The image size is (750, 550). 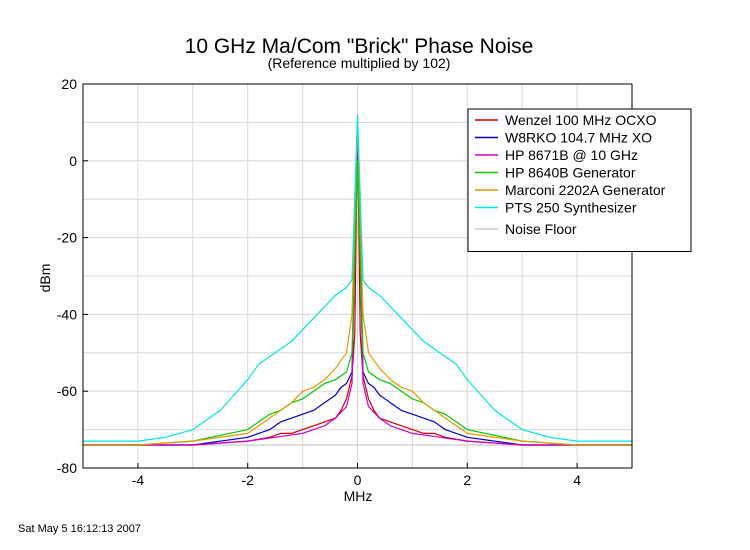 What do you see at coordinates (67, 468) in the screenshot?
I see `y-tick-label: -80` at bounding box center [67, 468].